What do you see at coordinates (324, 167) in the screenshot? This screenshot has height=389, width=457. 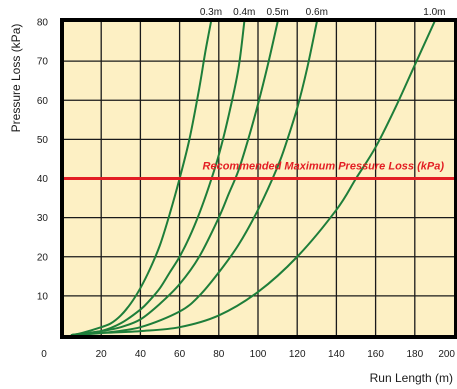 I see `reference-label: Recommended Maximum Pressure Loss (kPa)` at bounding box center [324, 167].